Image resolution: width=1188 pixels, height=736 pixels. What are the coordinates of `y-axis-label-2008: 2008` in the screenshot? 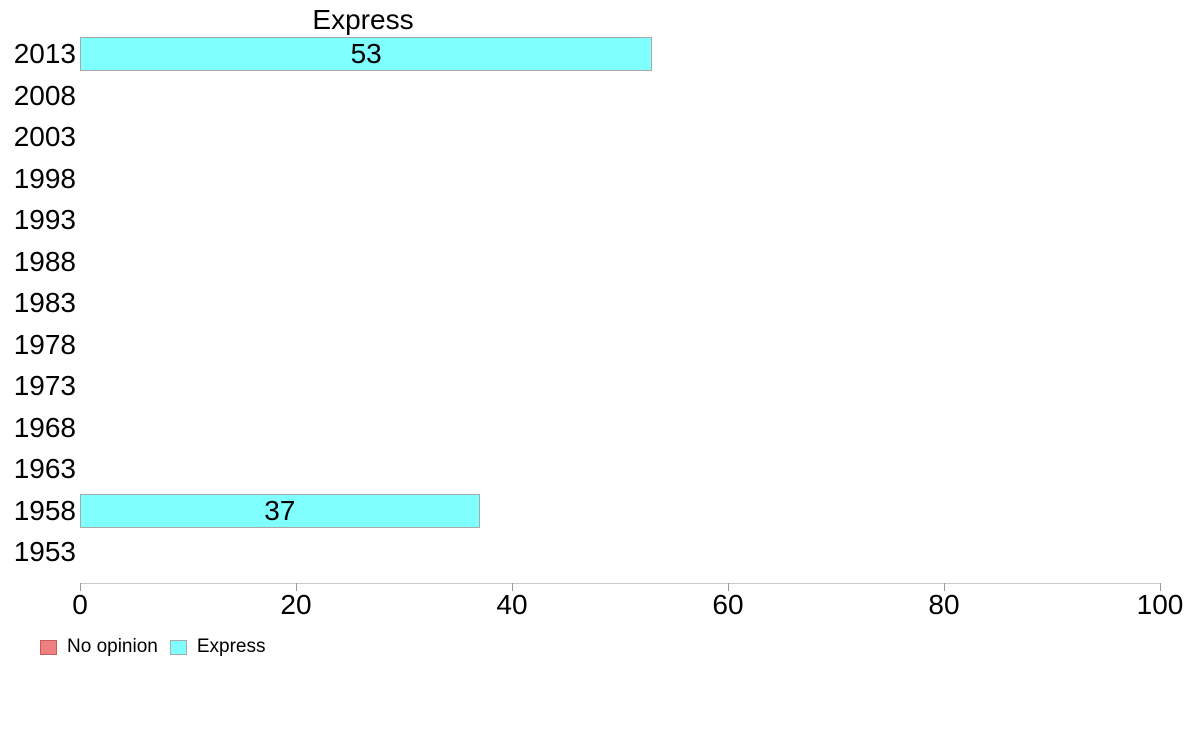 It's located at (44, 95).